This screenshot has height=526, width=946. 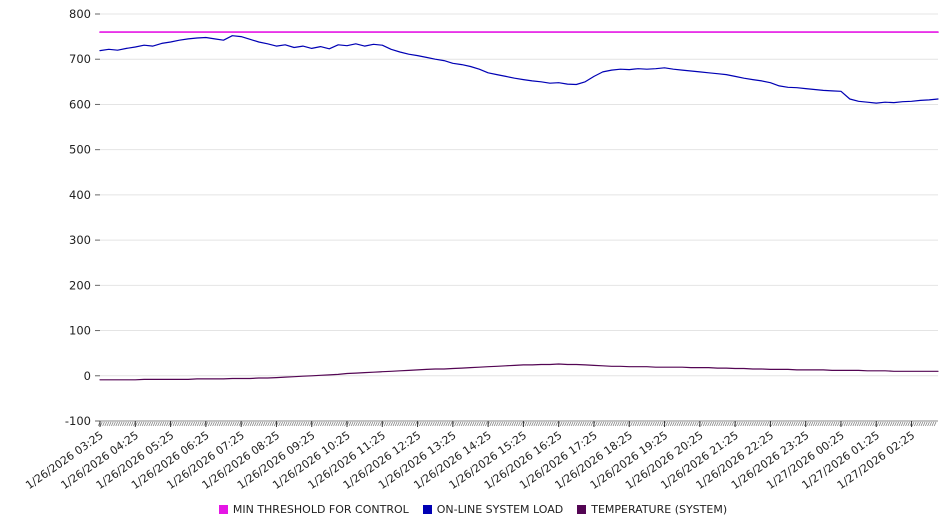 I want to click on y-tick-label: 600, so click(x=80, y=104).